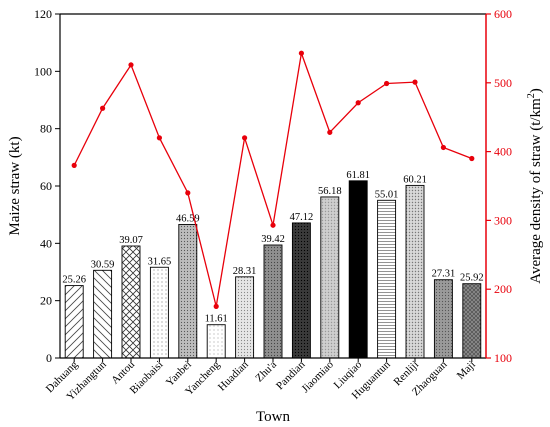  Describe the element at coordinates (444, 274) in the screenshot. I see `bar-value-label-14: 27.31` at that location.